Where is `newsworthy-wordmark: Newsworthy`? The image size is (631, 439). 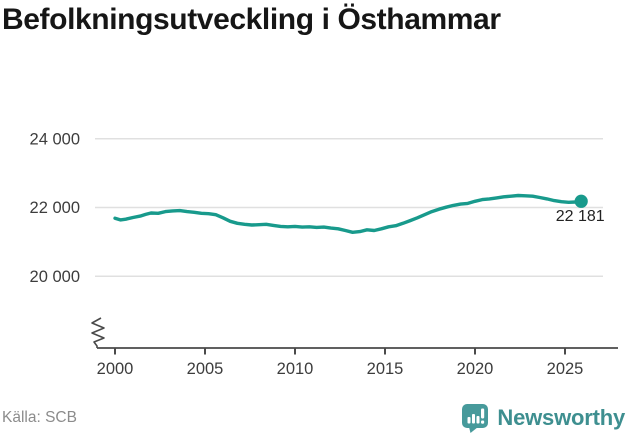 newsworthy-wordmark: Newsworthy is located at coordinates (561, 417).